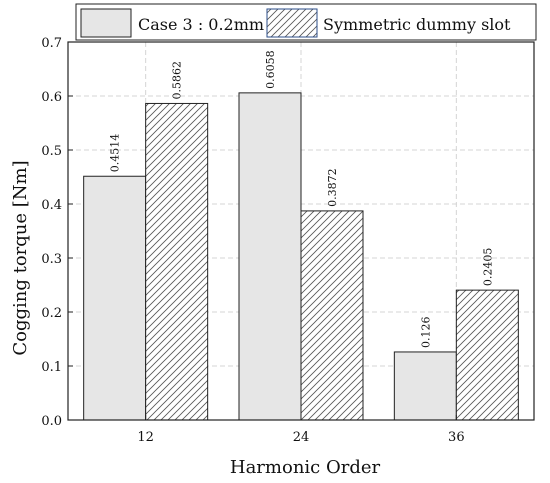 Image resolution: width=550 pixels, height=483 pixels. Describe the element at coordinates (145, 437) in the screenshot. I see `x-tick-label: 12` at that location.